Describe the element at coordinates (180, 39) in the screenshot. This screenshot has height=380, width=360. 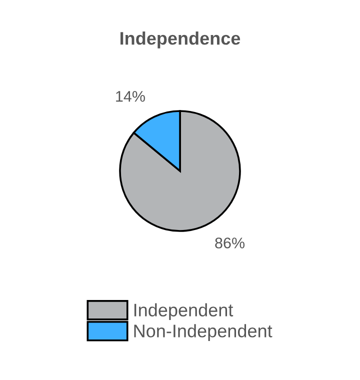
I see `chart-title: Independence` at that location.